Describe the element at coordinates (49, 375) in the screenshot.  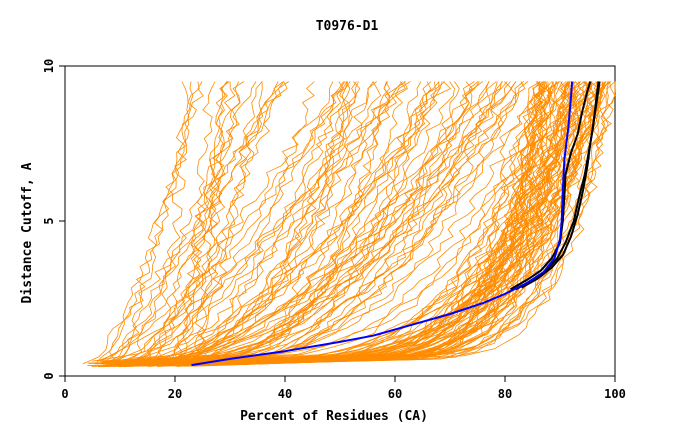
I see `y-tick-label: 0` at that location.